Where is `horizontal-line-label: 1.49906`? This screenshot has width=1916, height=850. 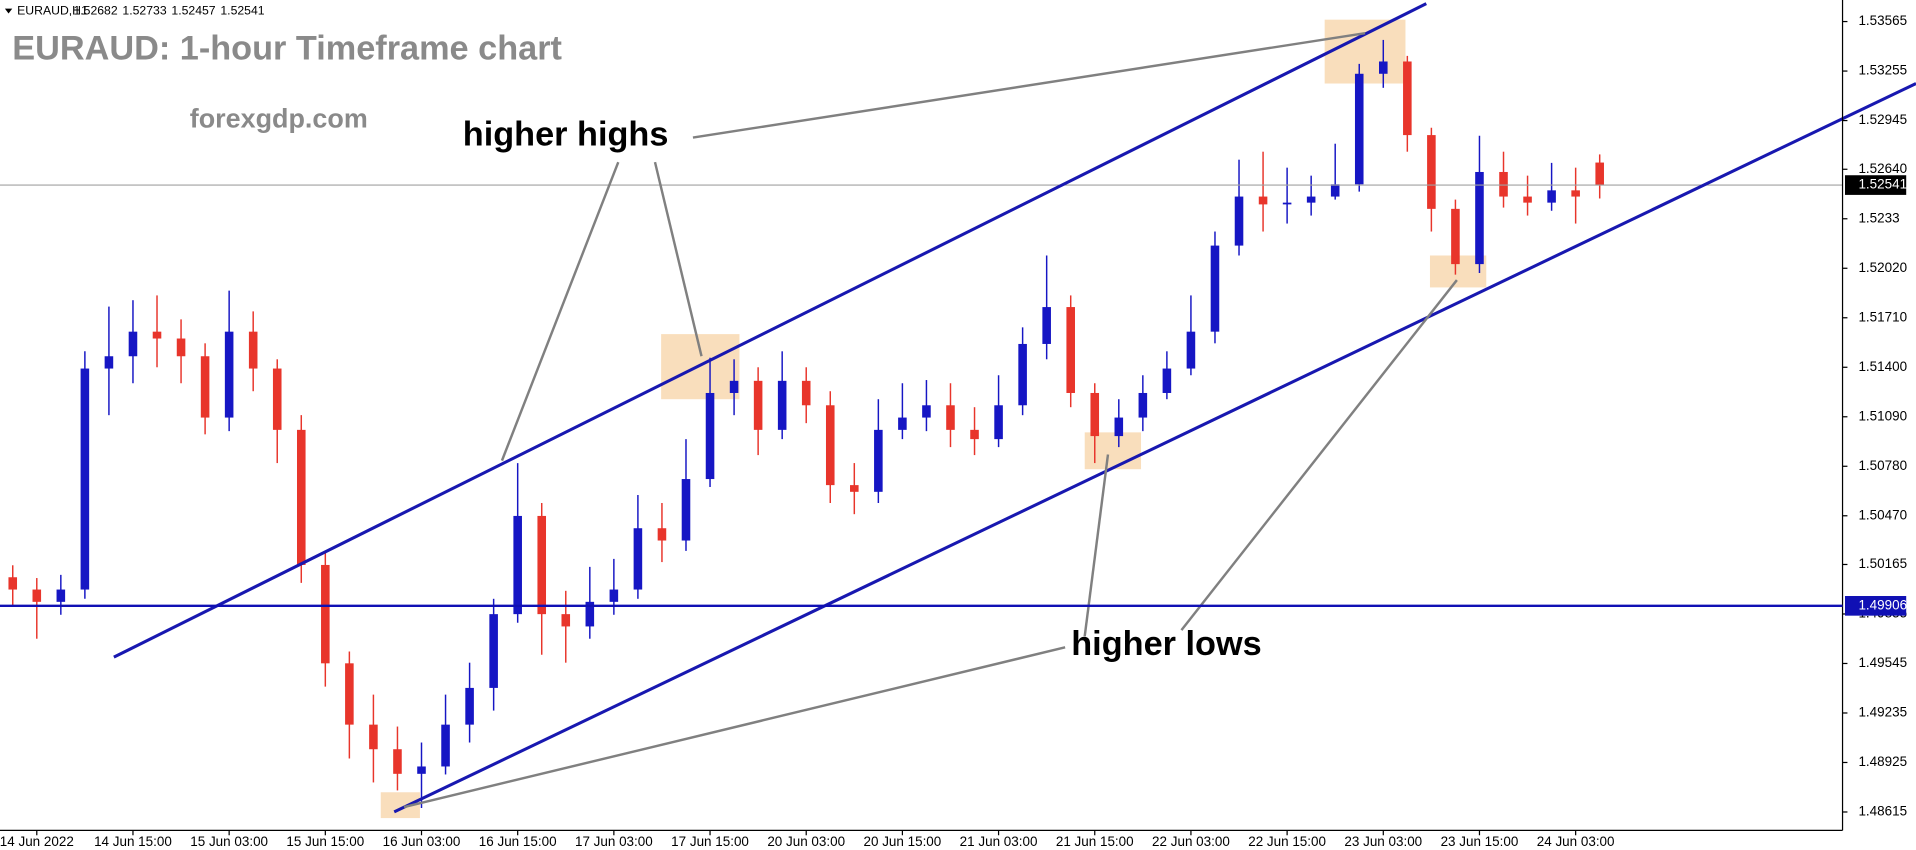 horizontal-line-label: 1.49906 is located at coordinates (1882, 604).